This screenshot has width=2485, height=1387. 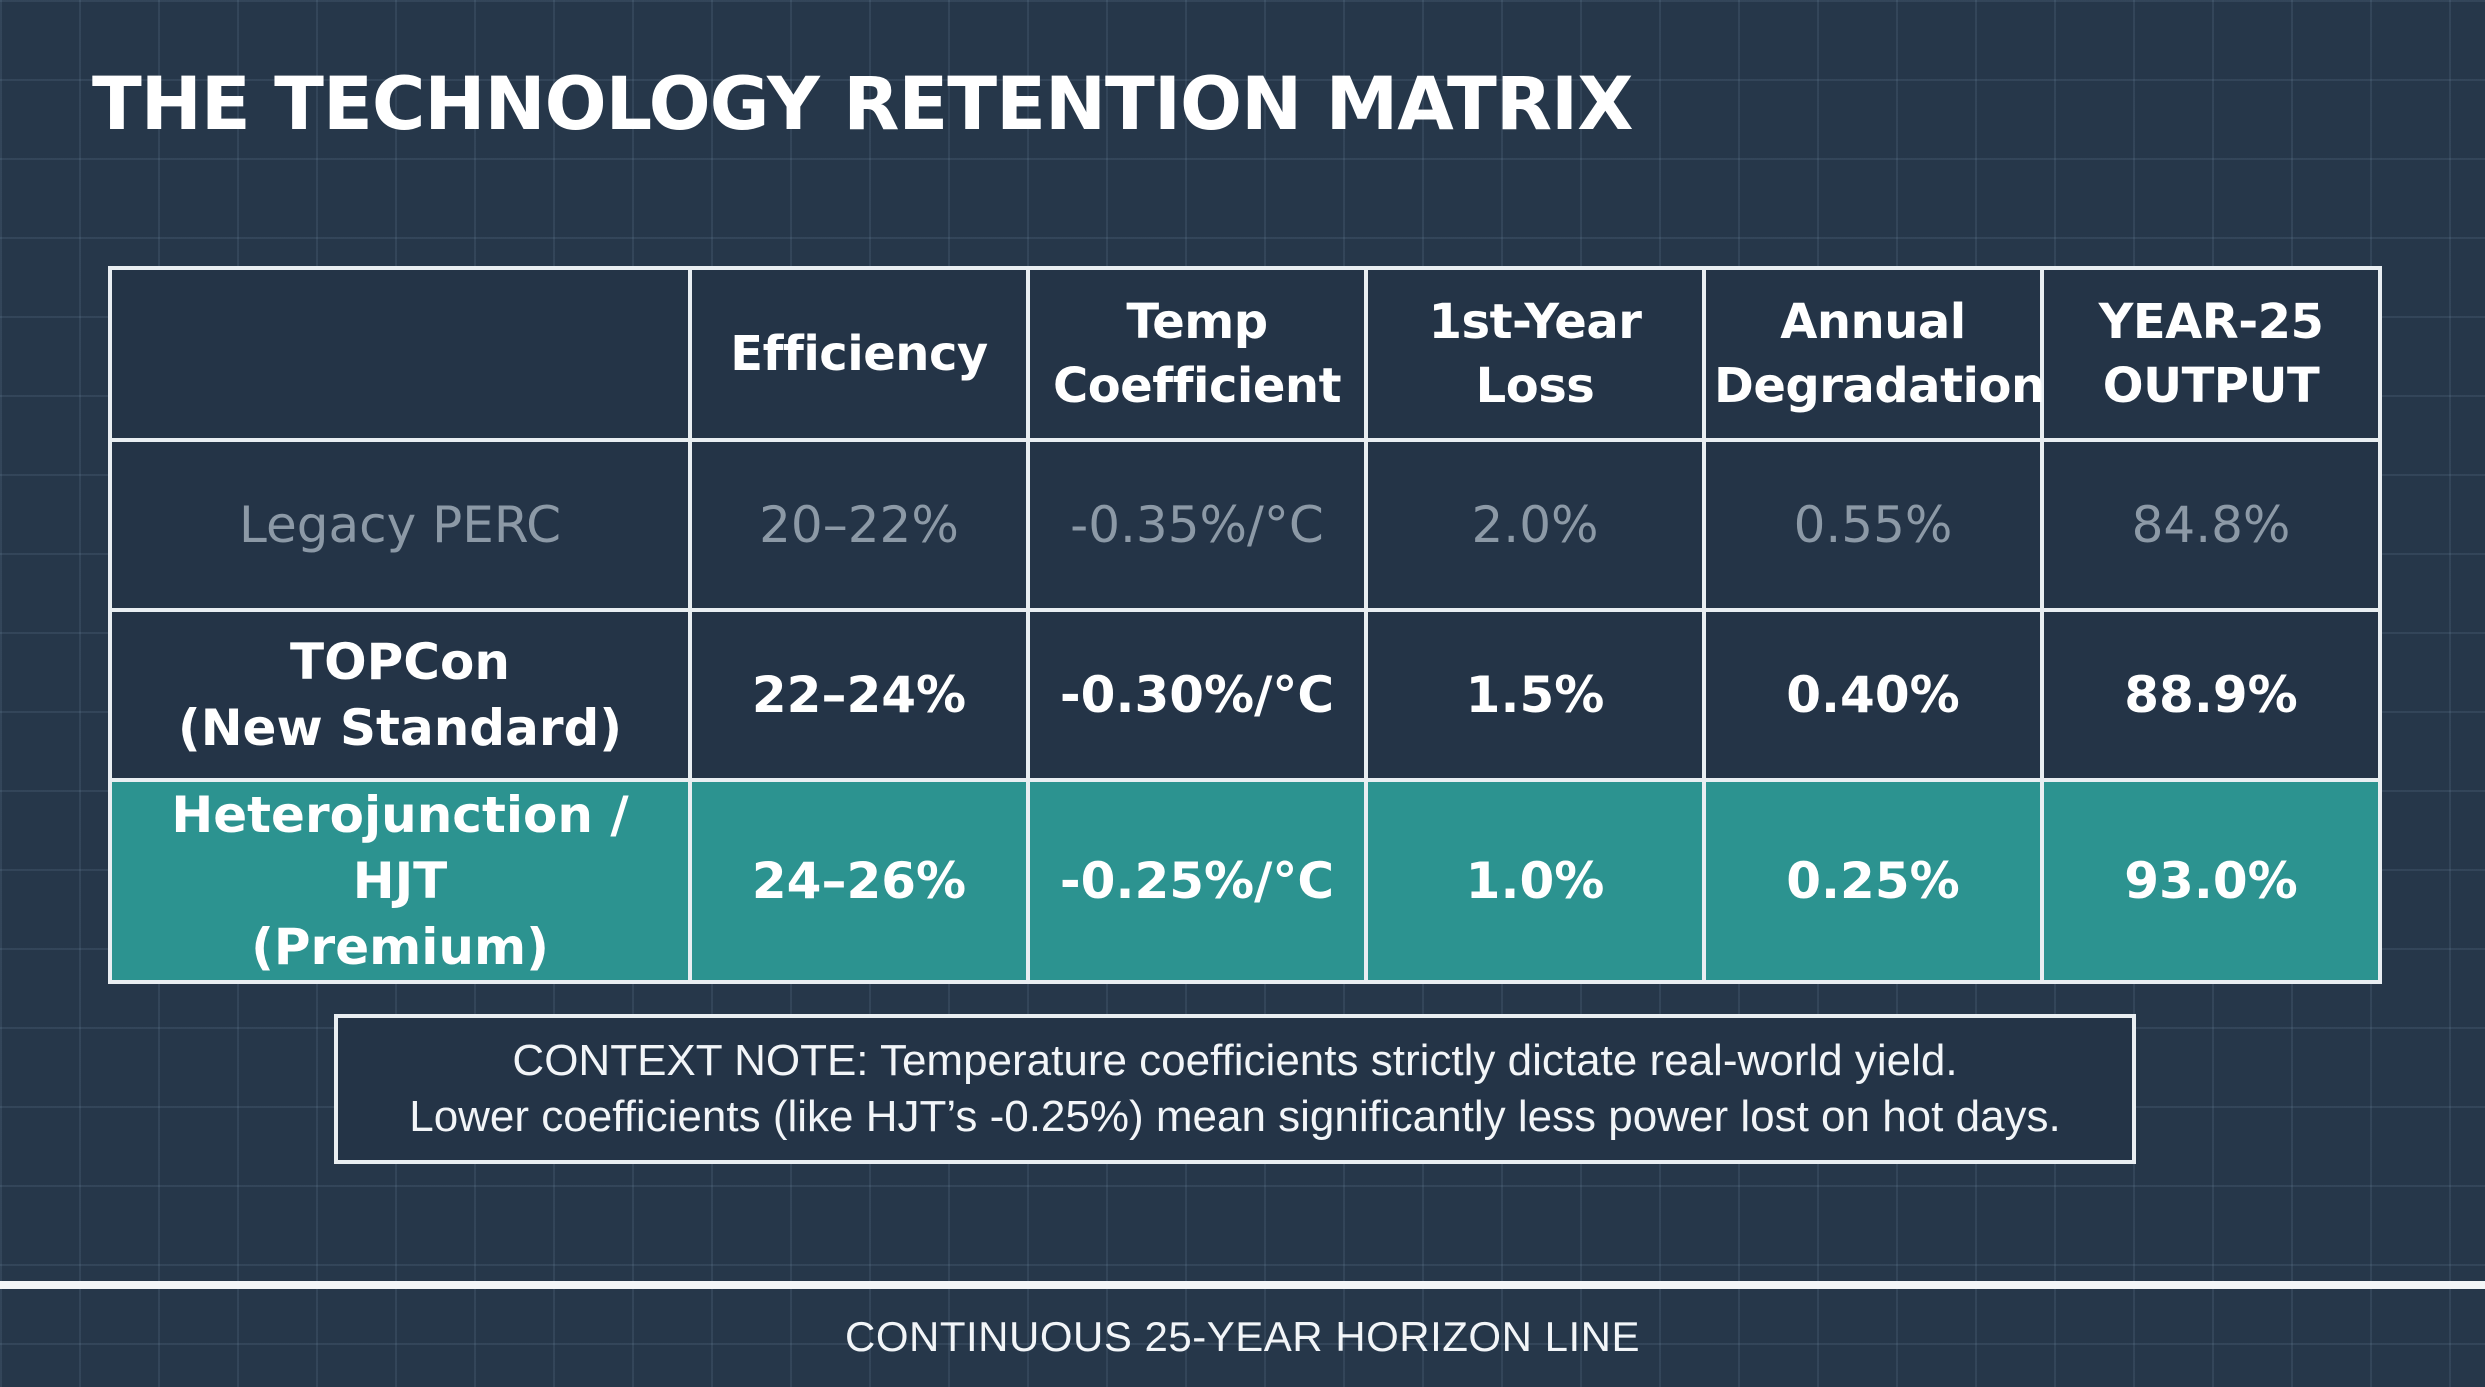 What do you see at coordinates (859, 695) in the screenshot?
I see `cell-efficiency: 22–24%` at bounding box center [859, 695].